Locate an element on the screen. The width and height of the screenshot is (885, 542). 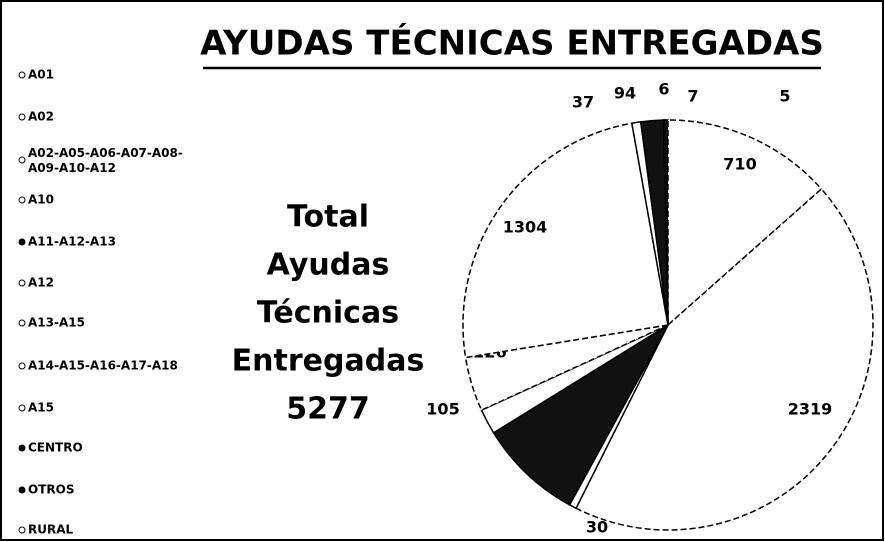
legend-label: A14-A15-A16-A17-A18 is located at coordinates (103, 366).